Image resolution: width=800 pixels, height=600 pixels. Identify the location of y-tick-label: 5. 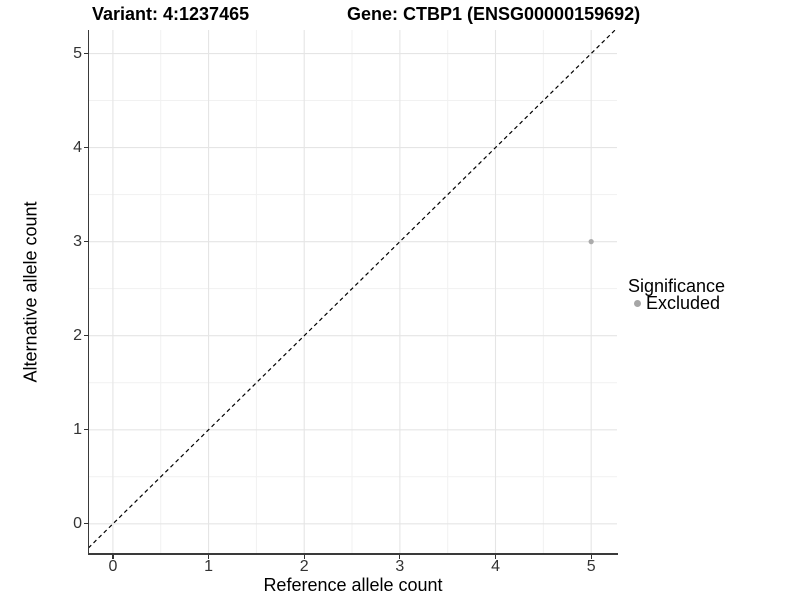
(77, 53).